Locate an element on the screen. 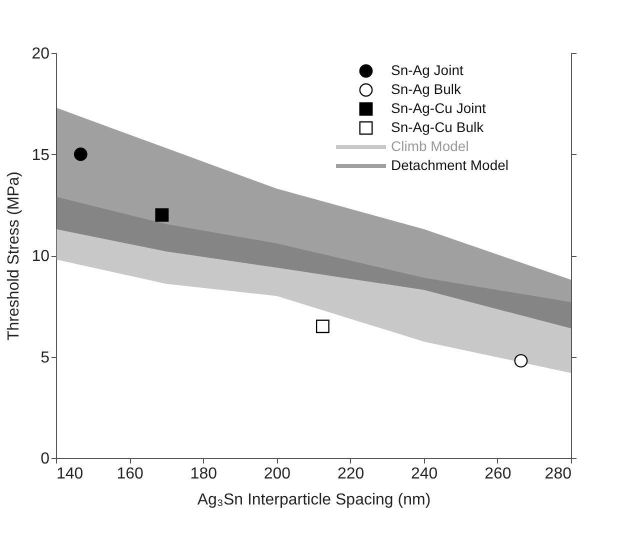 Image resolution: width=632 pixels, height=545 pixels. y-axis-title: Threshold Stress (MPa) is located at coordinates (14, 256).